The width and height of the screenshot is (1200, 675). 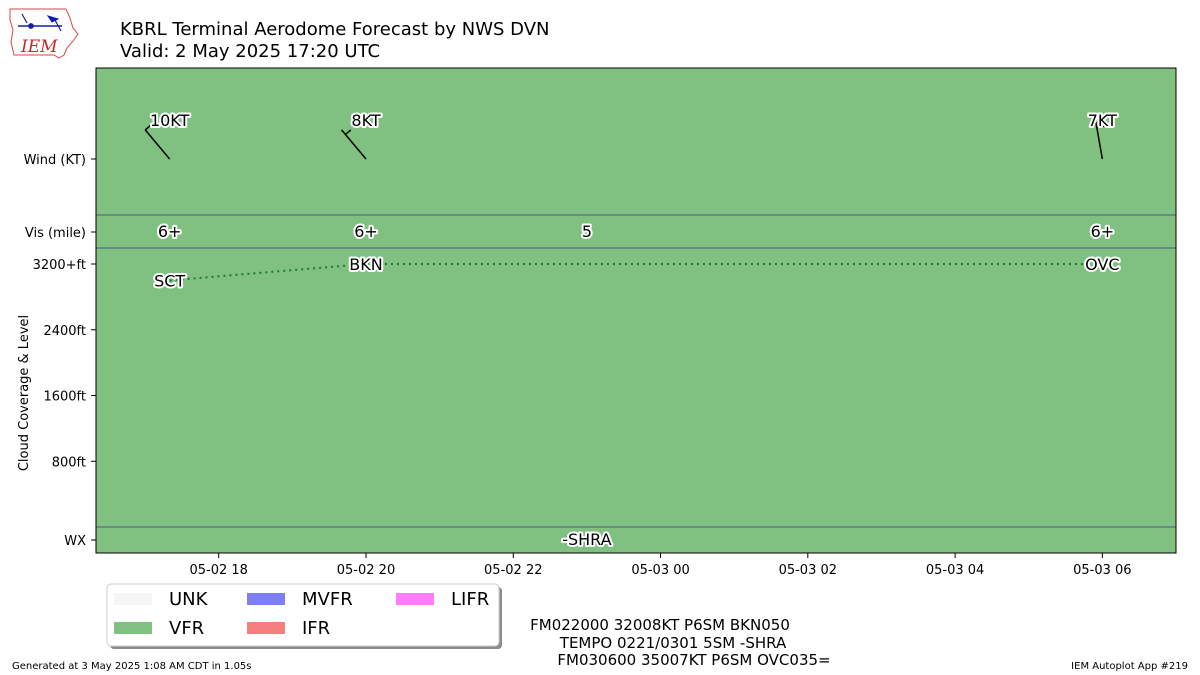 What do you see at coordinates (673, 643) in the screenshot?
I see `taf-line: TEMPO 0221/0301 5SM -SHRA` at bounding box center [673, 643].